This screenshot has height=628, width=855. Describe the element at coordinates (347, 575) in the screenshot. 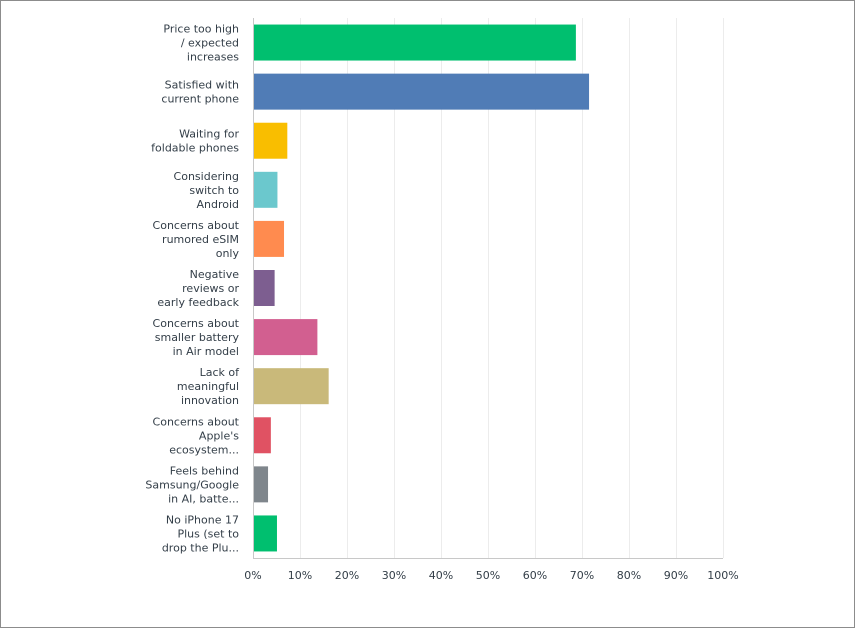

I see `x-tick-label: 20%` at that location.